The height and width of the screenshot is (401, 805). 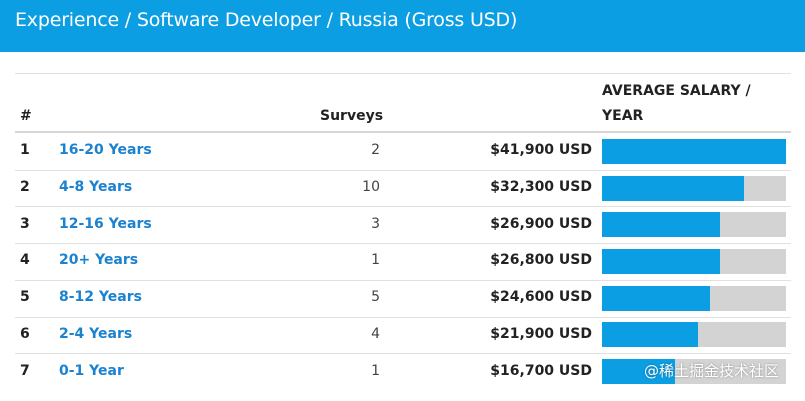 What do you see at coordinates (541, 187) in the screenshot?
I see `average-salary: $32,300 USD` at bounding box center [541, 187].